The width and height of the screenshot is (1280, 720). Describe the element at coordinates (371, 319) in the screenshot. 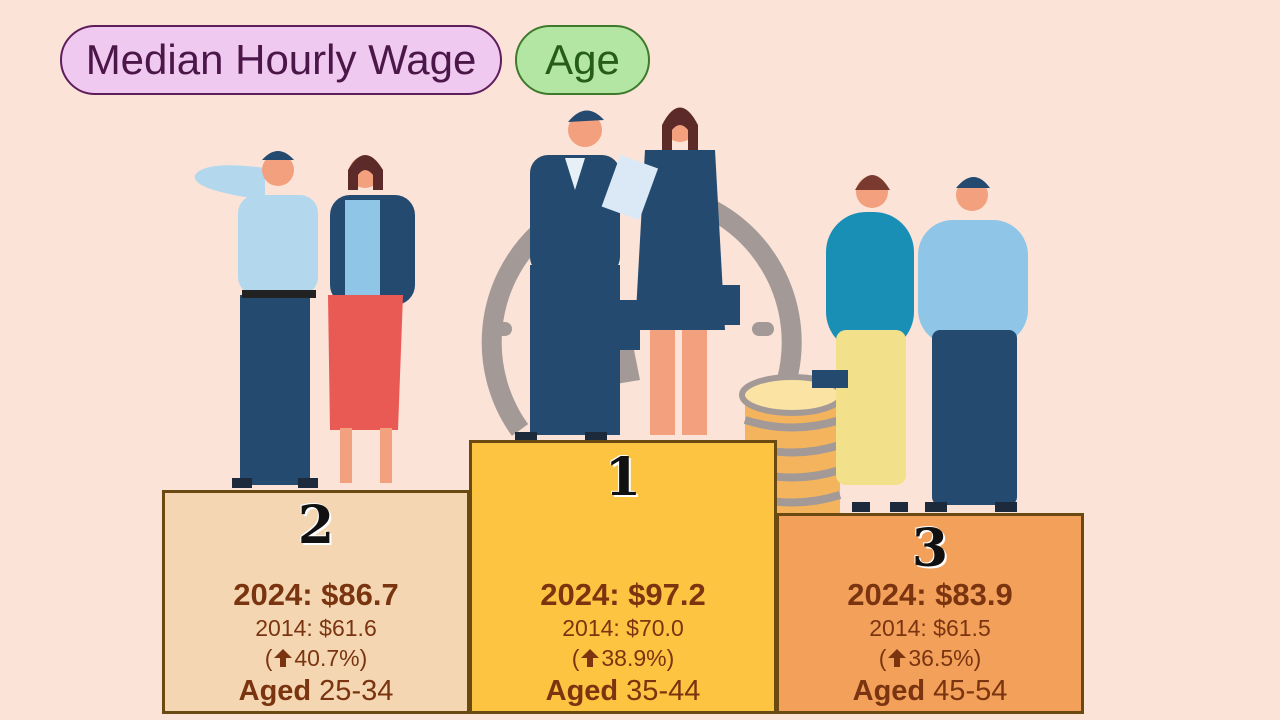

I see `person-woman-red-skirt` at that location.